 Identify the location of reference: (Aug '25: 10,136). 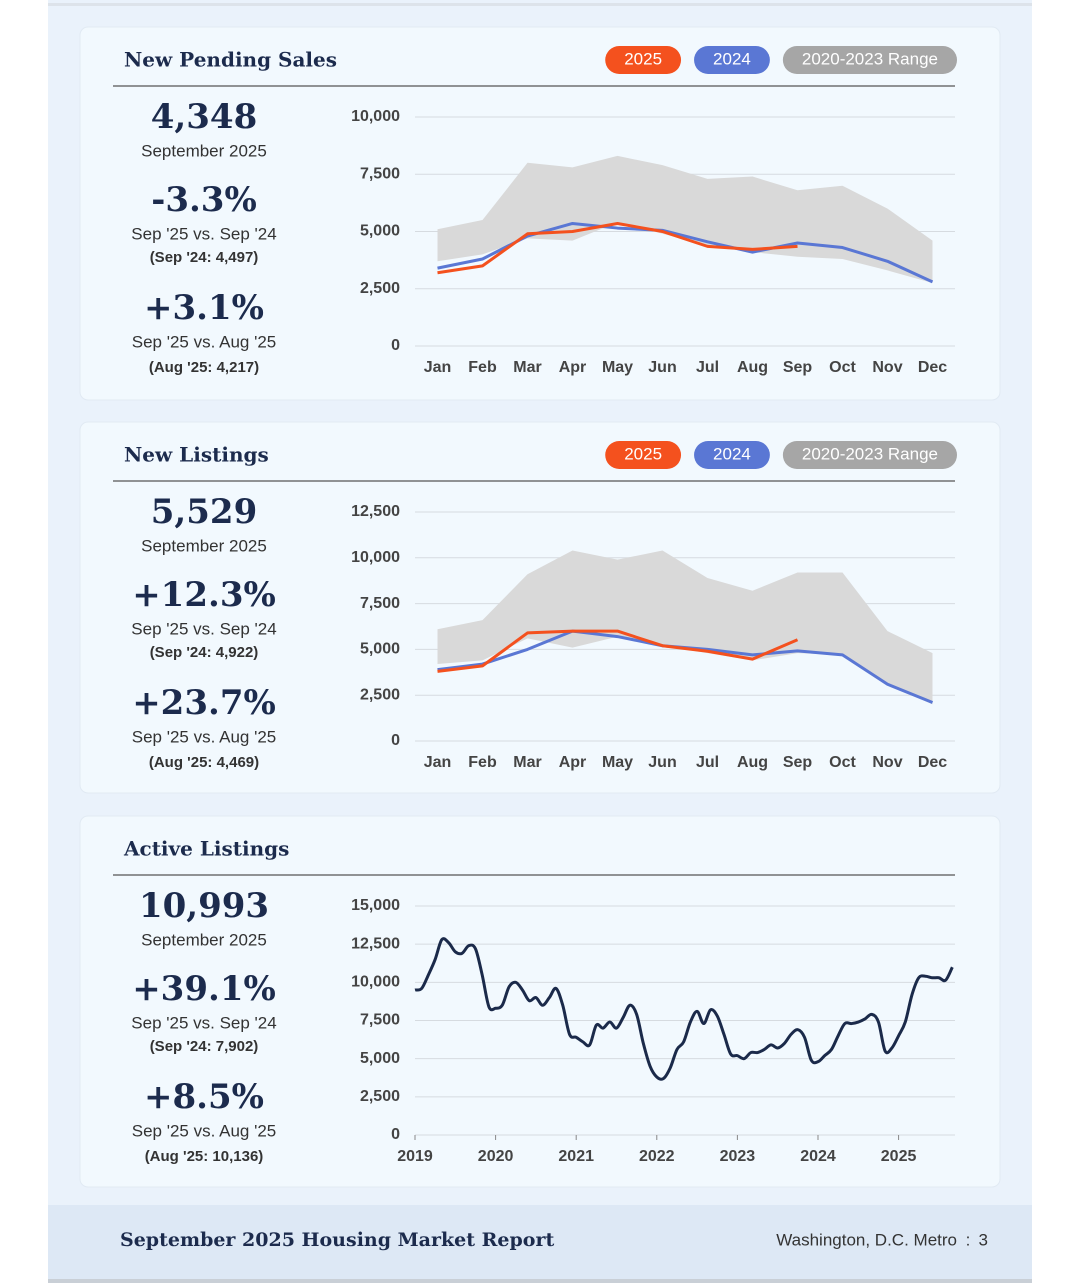
(204, 1156).